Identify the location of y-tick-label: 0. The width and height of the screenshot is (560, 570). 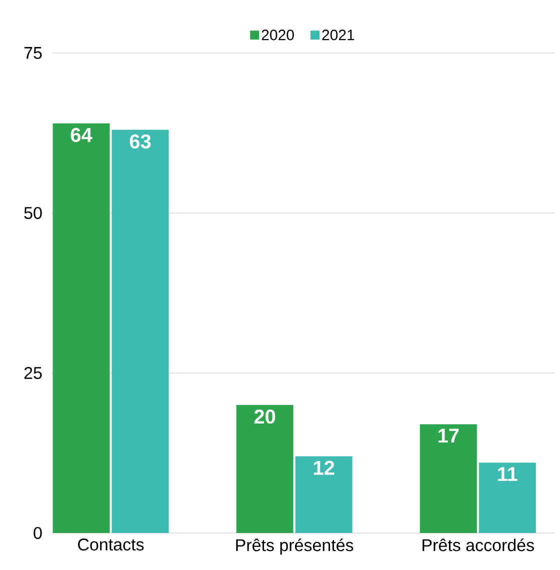
(38, 533).